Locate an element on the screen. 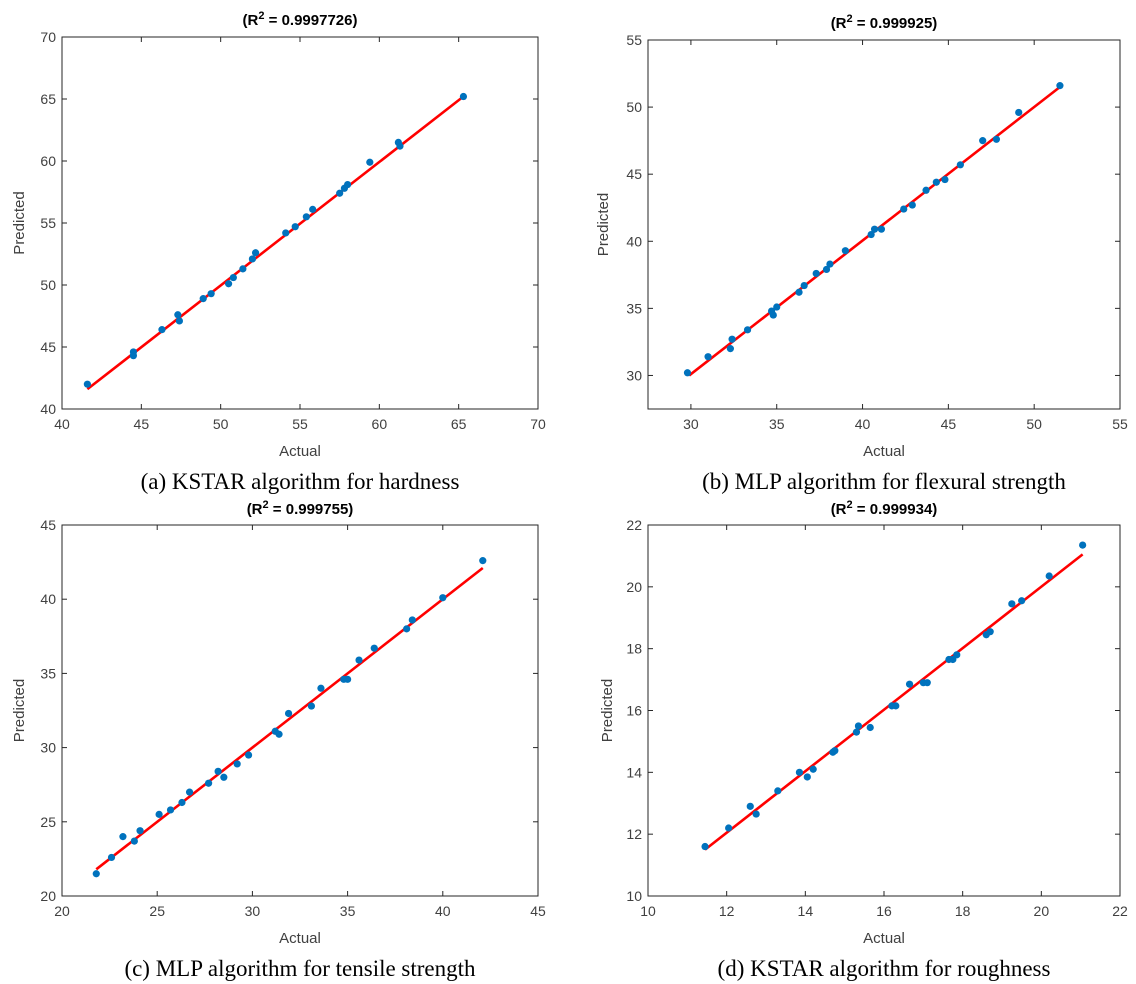 This screenshot has width=1136, height=984. y-tick-label: 60 is located at coordinates (48, 161).